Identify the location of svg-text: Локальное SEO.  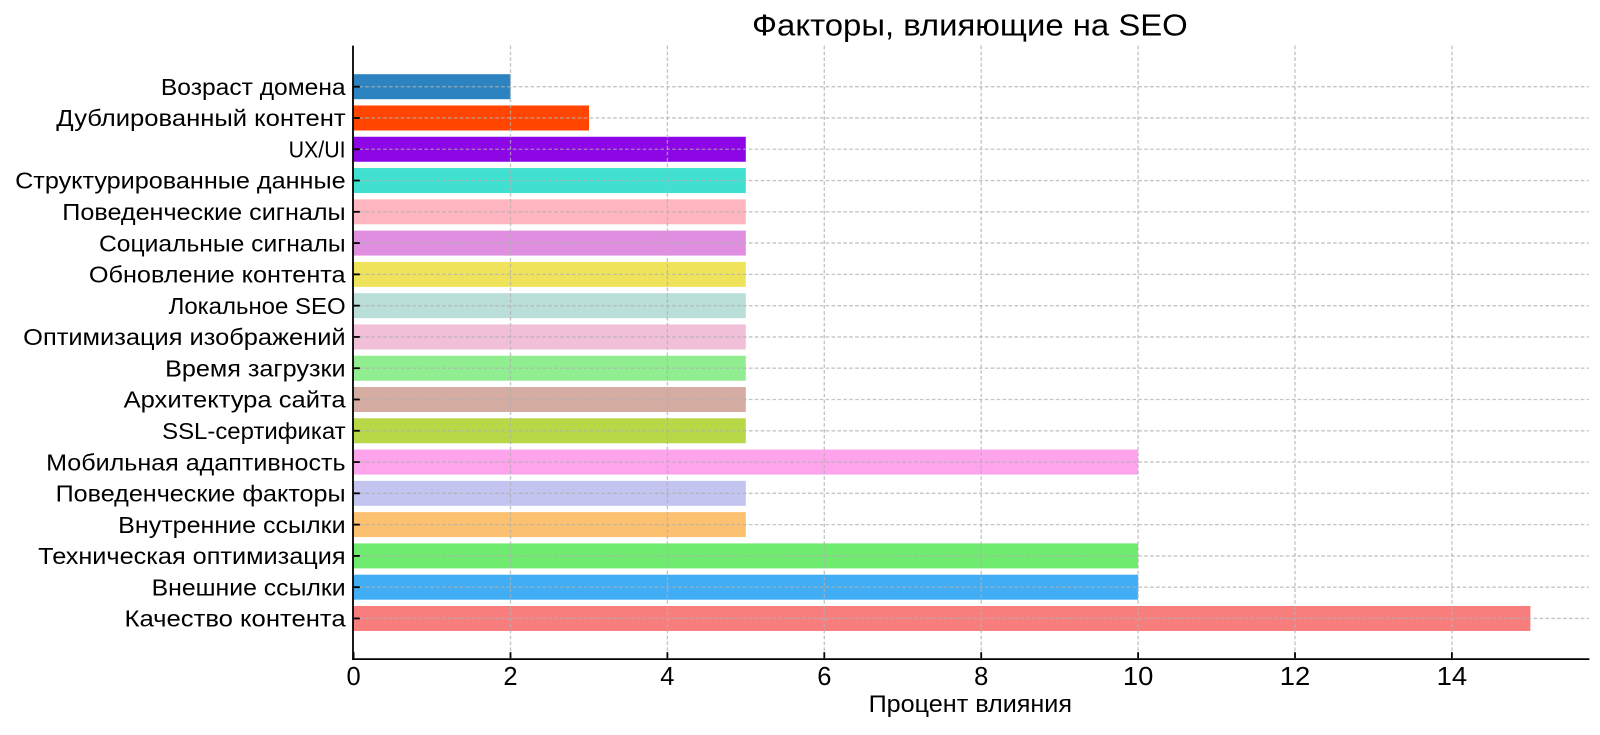
(257, 306).